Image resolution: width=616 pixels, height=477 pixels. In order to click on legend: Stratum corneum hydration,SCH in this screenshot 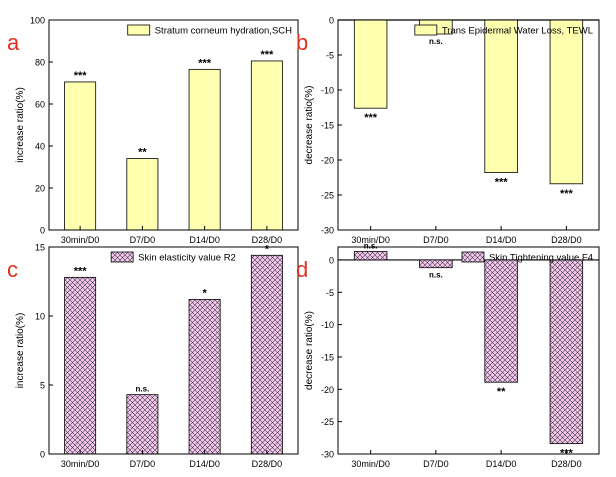, I will do `click(209, 30)`.